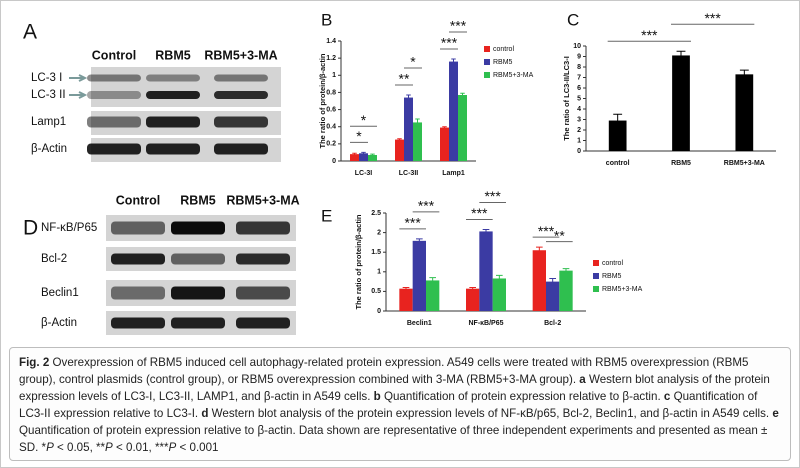 The height and width of the screenshot is (468, 800). Describe the element at coordinates (419, 323) in the screenshot. I see `x-tick-label: Beclin1` at that location.